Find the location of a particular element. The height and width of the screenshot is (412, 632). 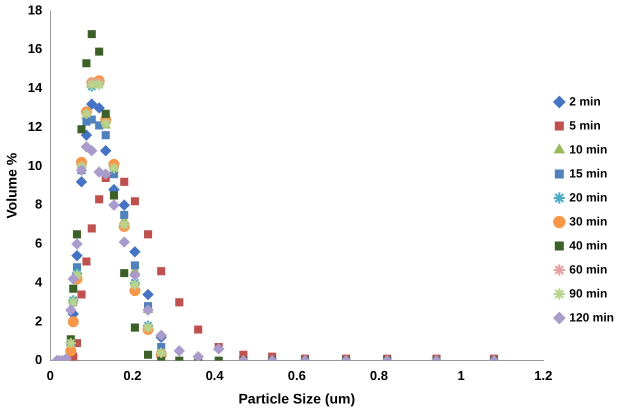

y-tick-label: 16 is located at coordinates (35, 48).